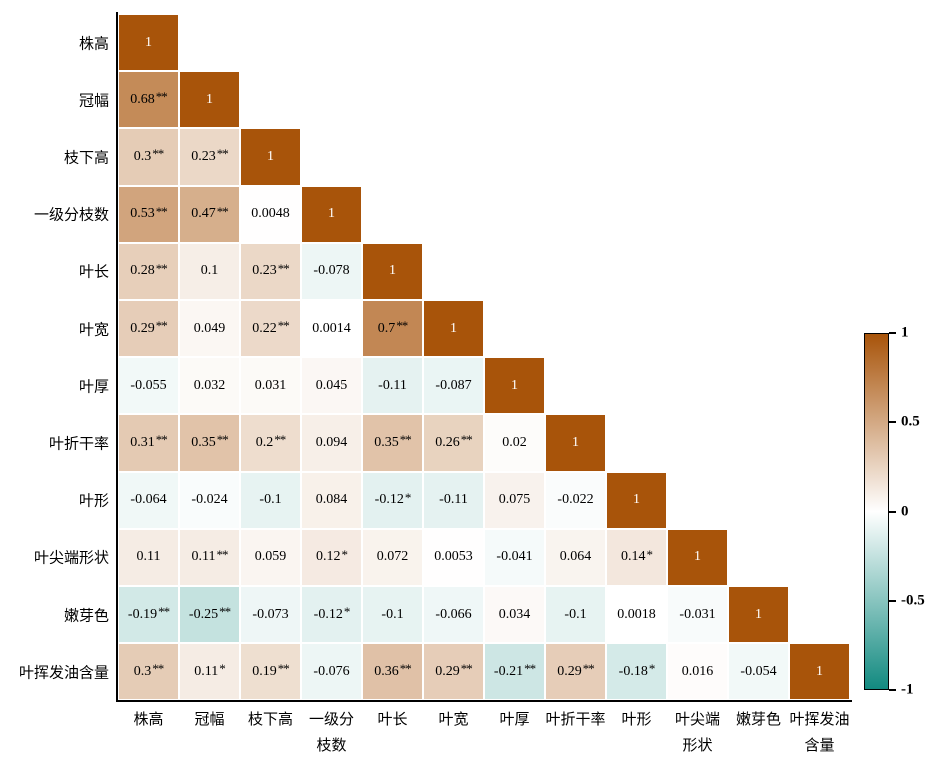  Describe the element at coordinates (697, 733) in the screenshot. I see `column-label: 叶尖端 形状` at that location.